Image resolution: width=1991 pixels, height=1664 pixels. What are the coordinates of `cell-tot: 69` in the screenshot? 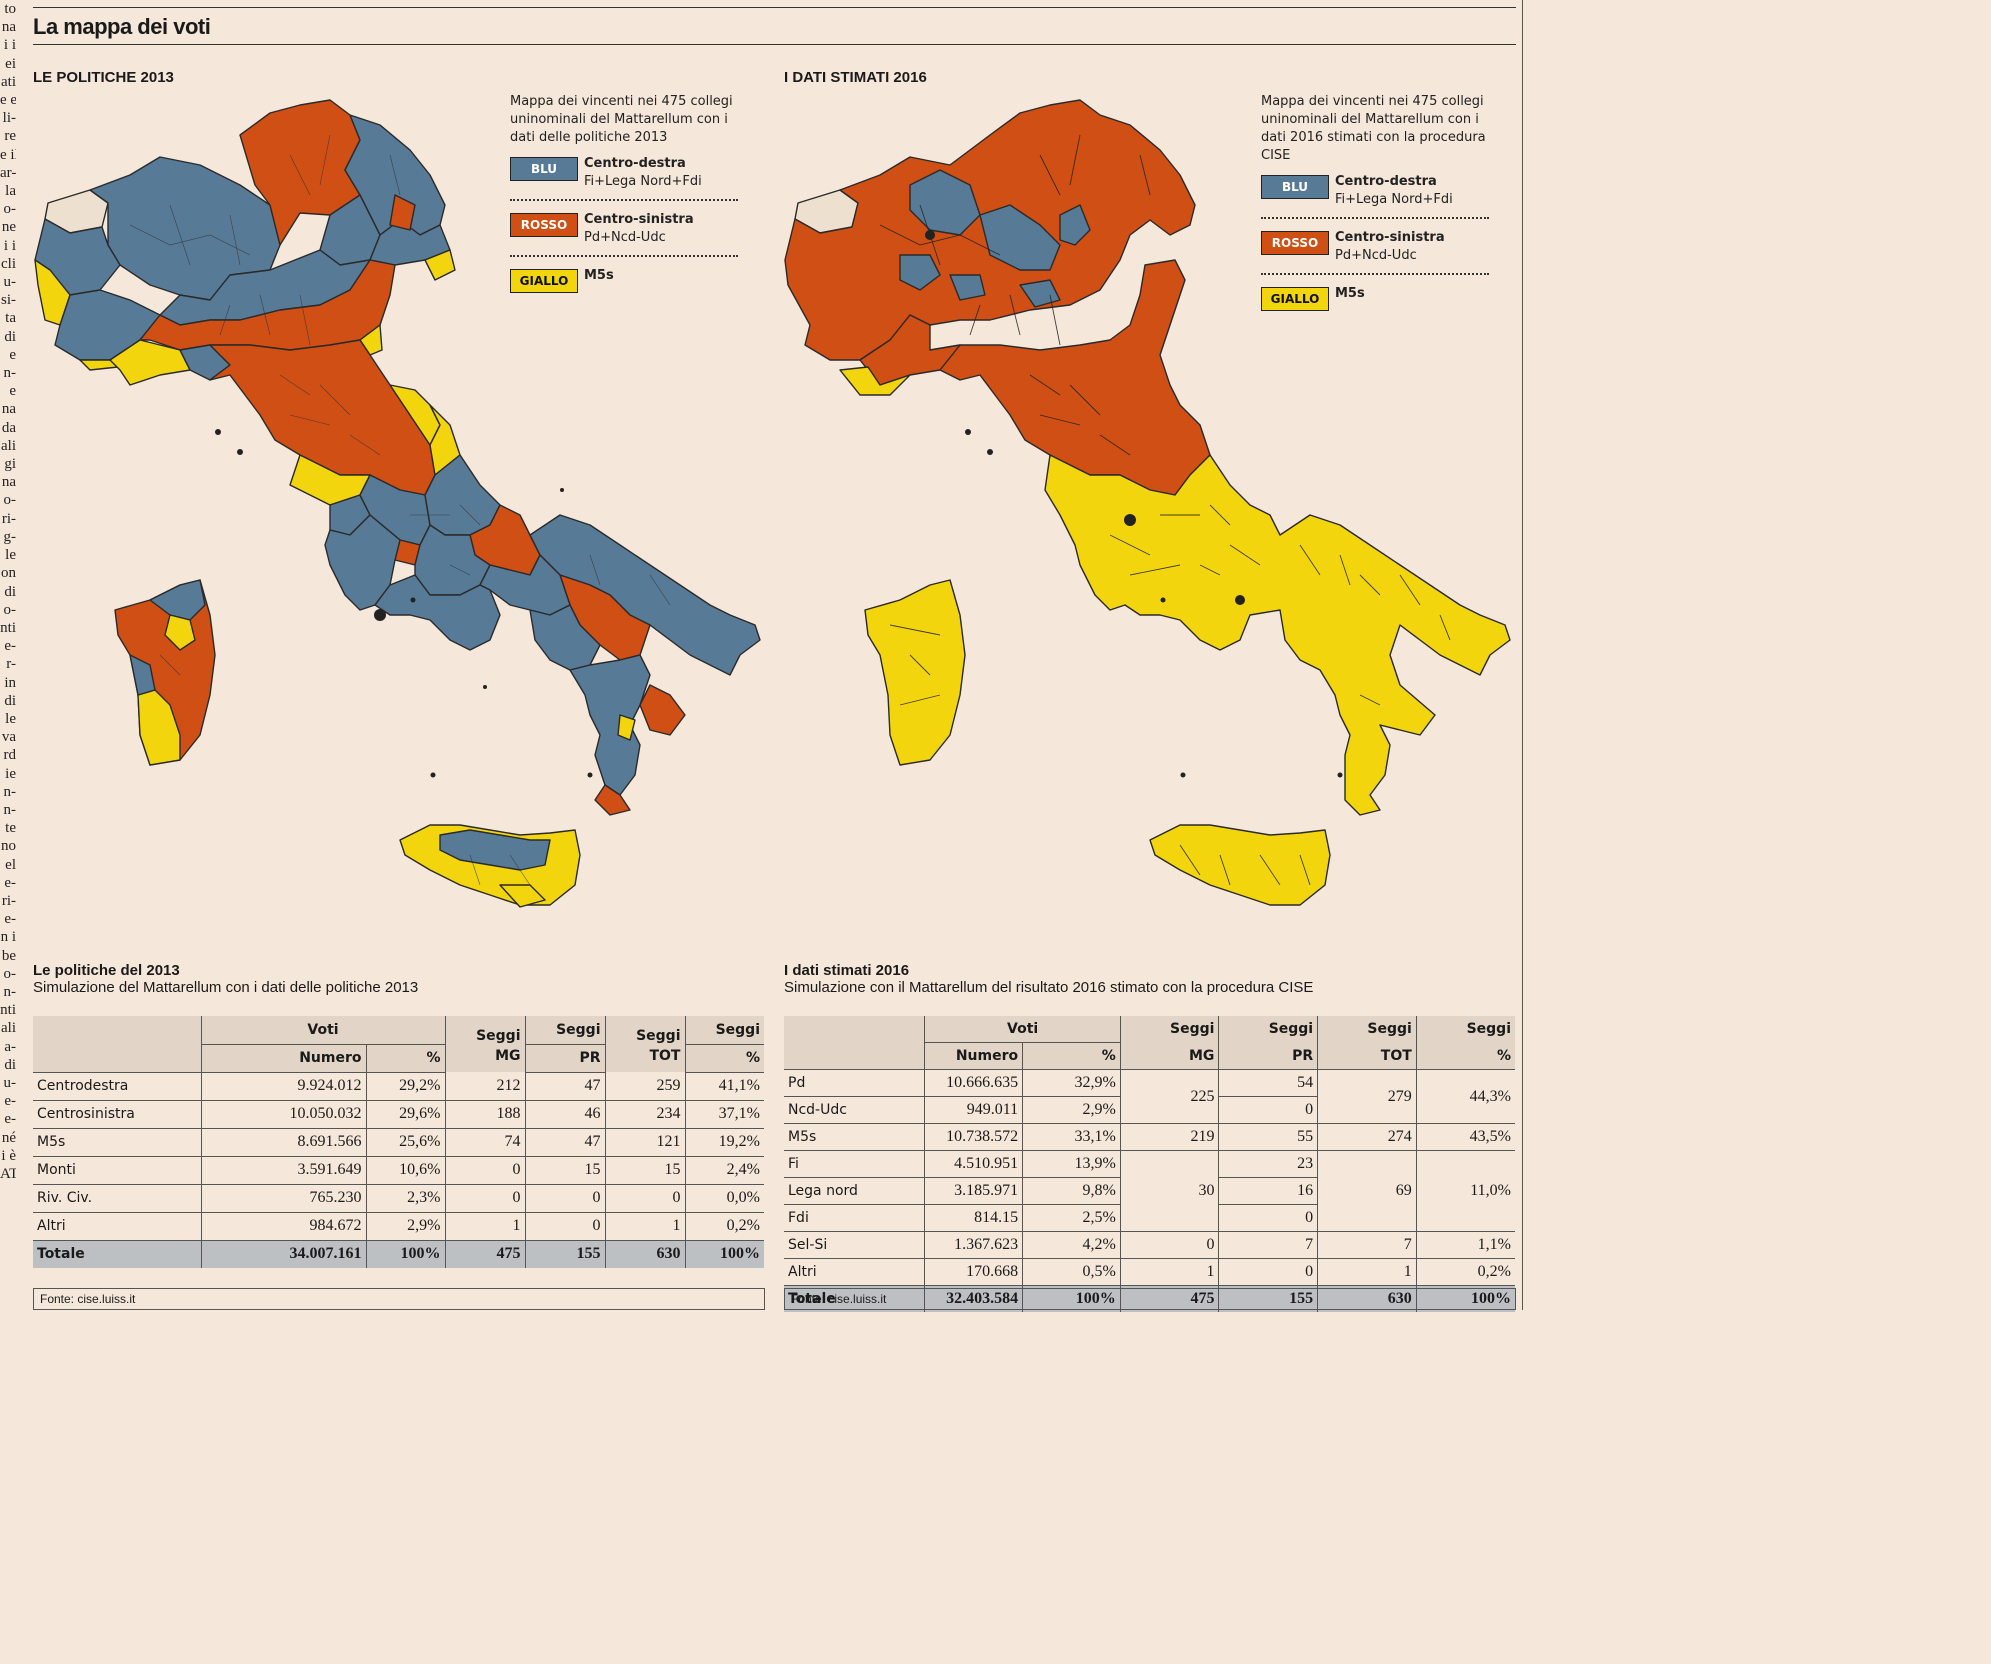 It's located at (1367, 1191).